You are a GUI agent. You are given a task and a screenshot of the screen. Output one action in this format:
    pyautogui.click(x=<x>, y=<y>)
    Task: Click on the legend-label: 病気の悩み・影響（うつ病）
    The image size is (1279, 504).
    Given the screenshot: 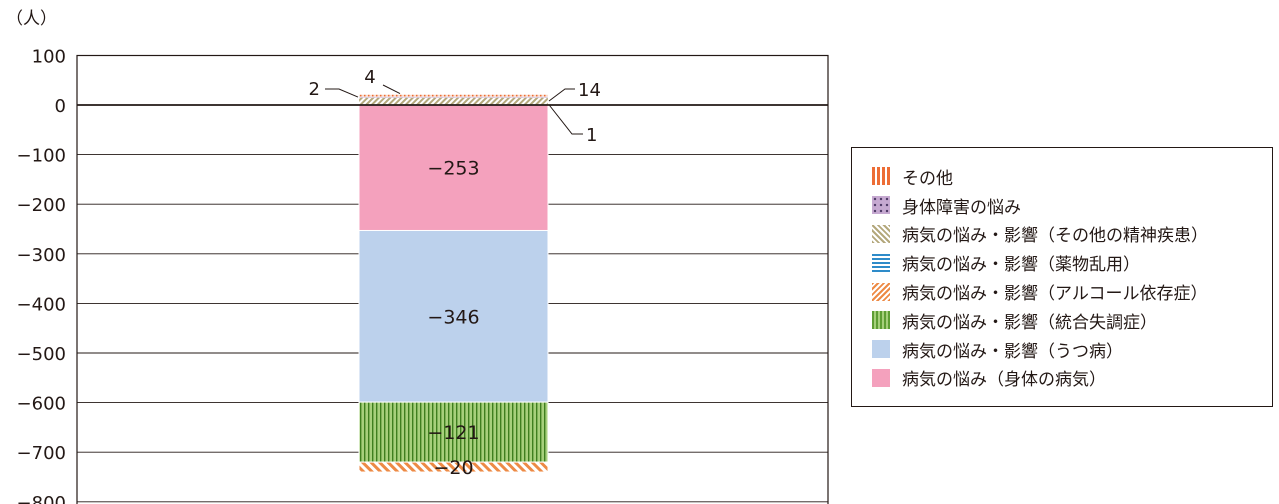 What is the action you would take?
    pyautogui.click(x=1012, y=351)
    